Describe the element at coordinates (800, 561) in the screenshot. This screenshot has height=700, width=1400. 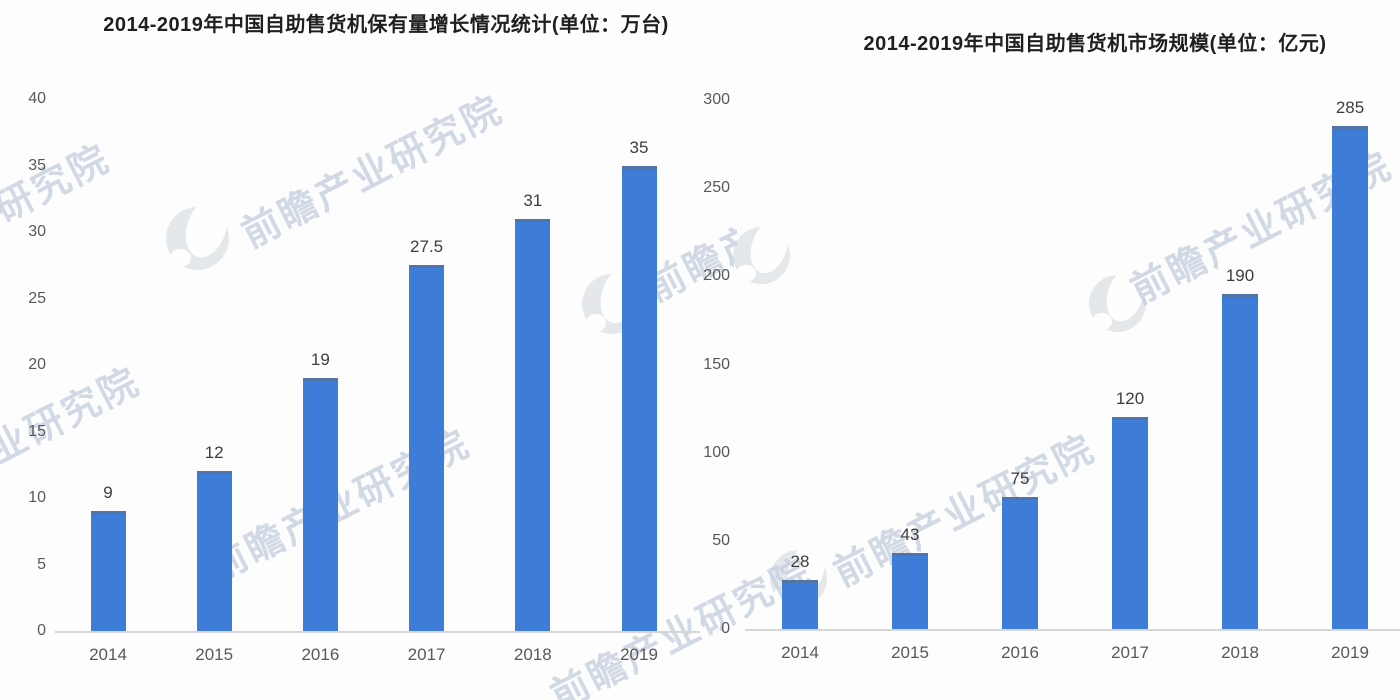
I see `bar-value-label: 28` at that location.